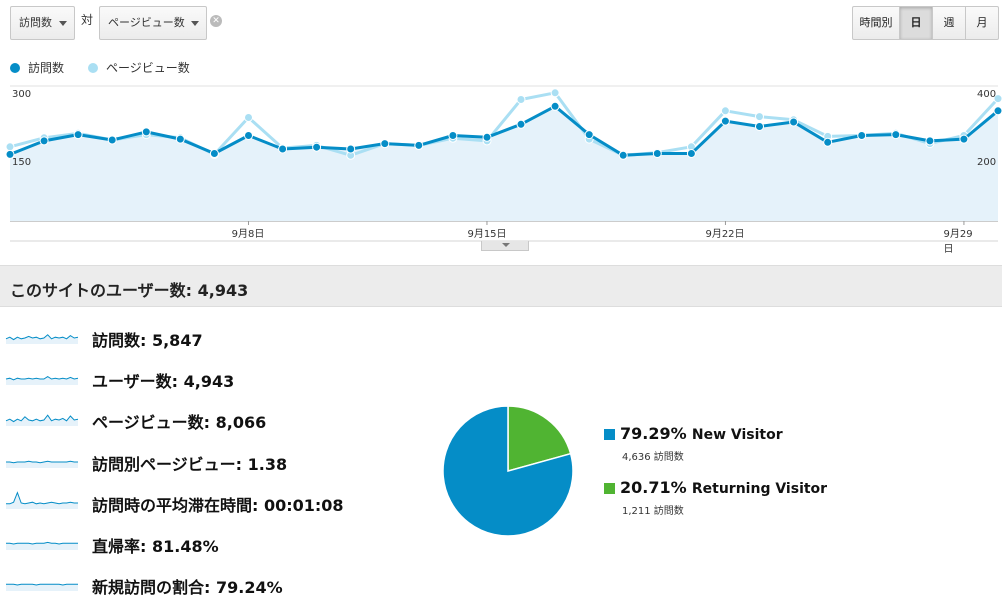  What do you see at coordinates (539, 438) in the screenshot?
I see `pie-slice-returning-visitor` at bounding box center [539, 438].